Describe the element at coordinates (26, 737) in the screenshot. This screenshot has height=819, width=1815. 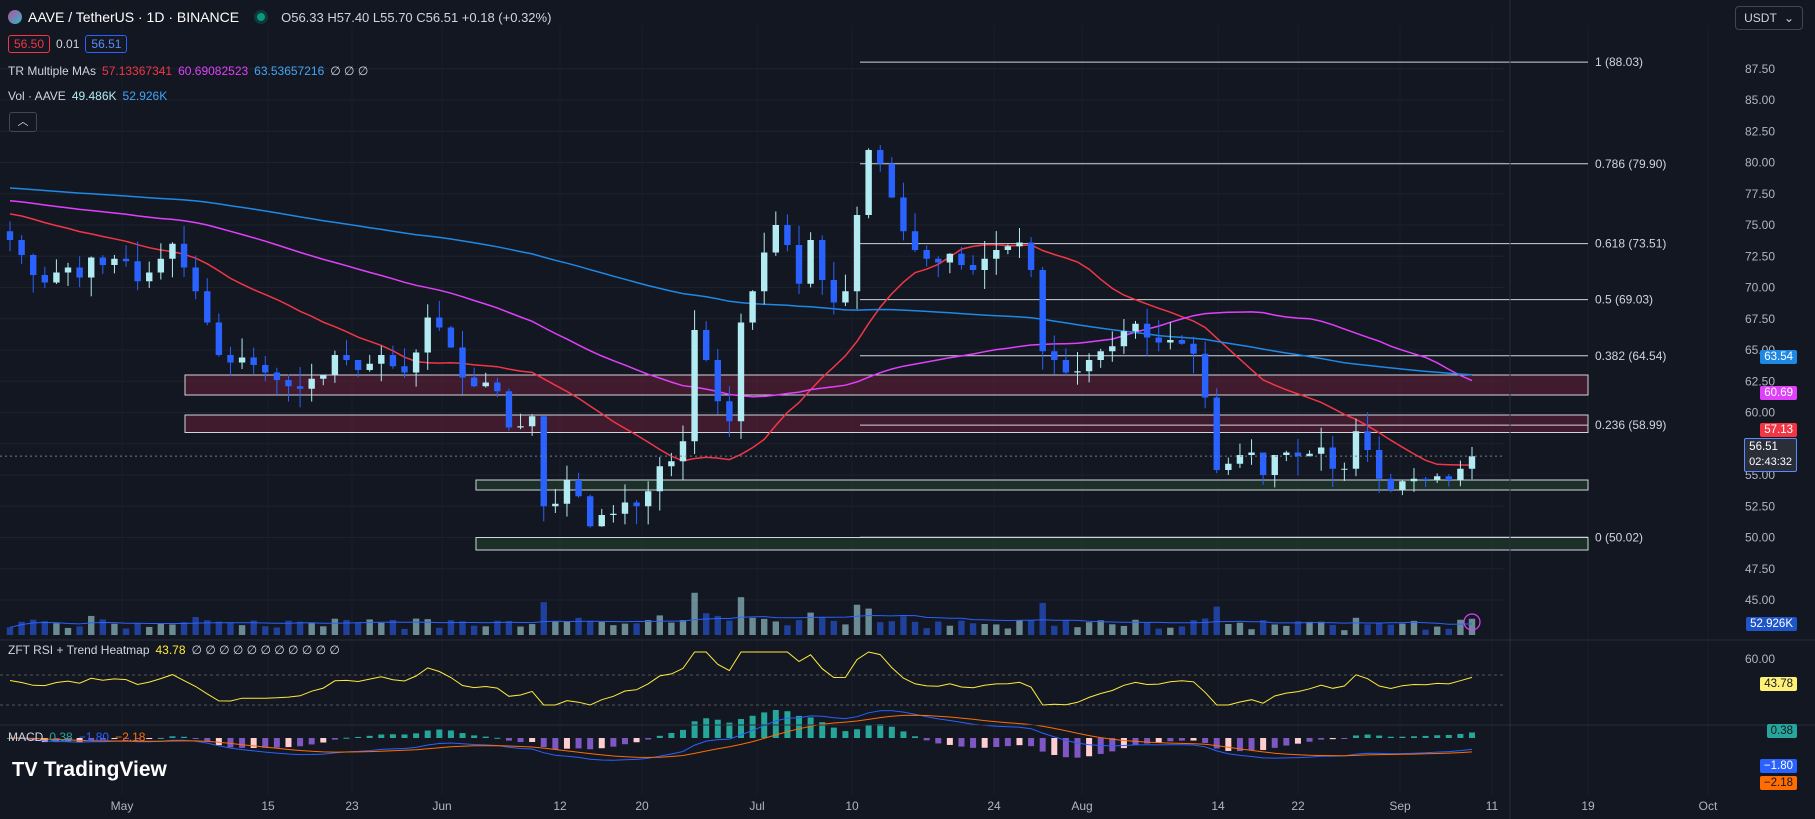
I see `macd-indicator-name: MACD` at that location.